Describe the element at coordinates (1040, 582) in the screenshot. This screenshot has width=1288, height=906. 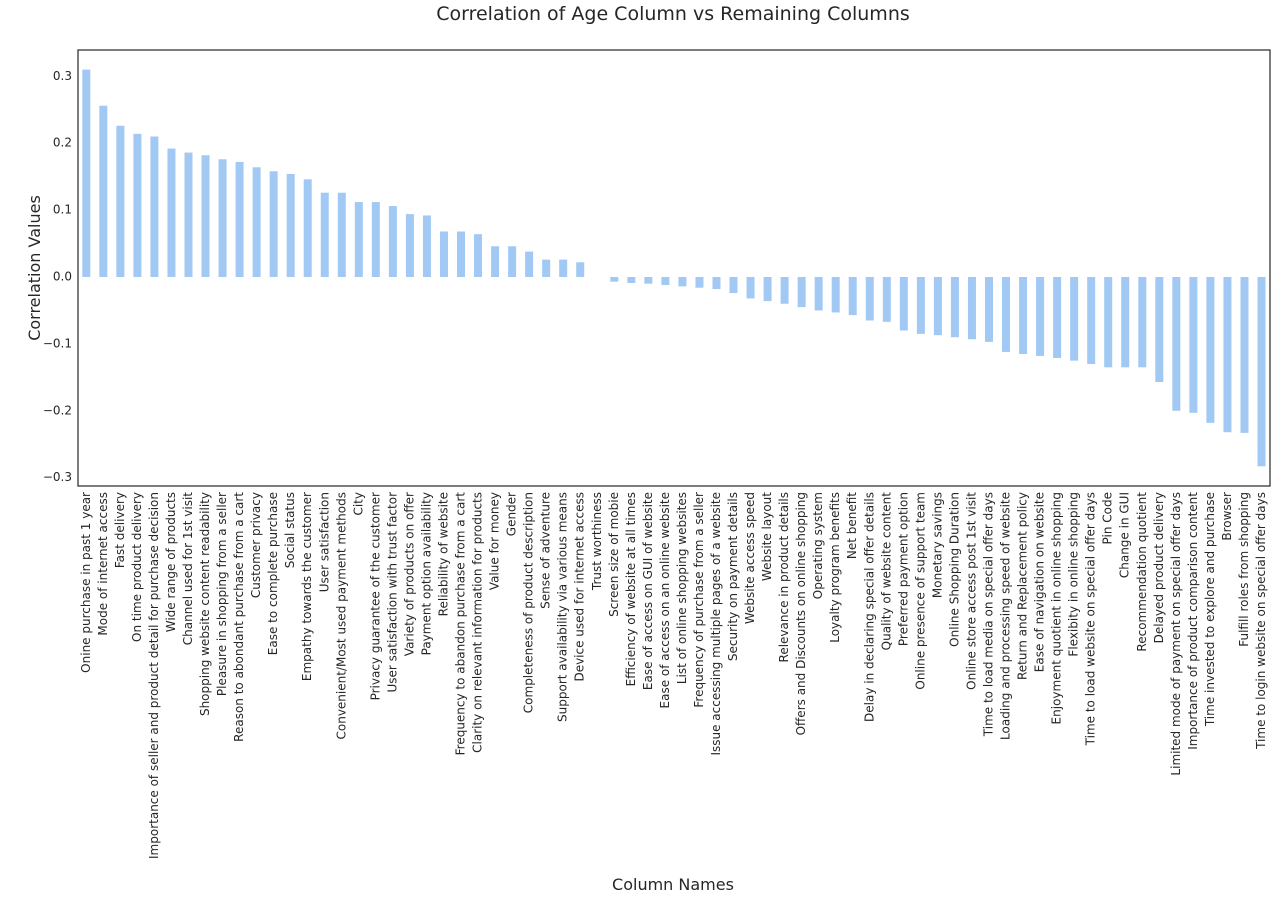
I see `x-tick-label: Ease of navigation on website` at that location.